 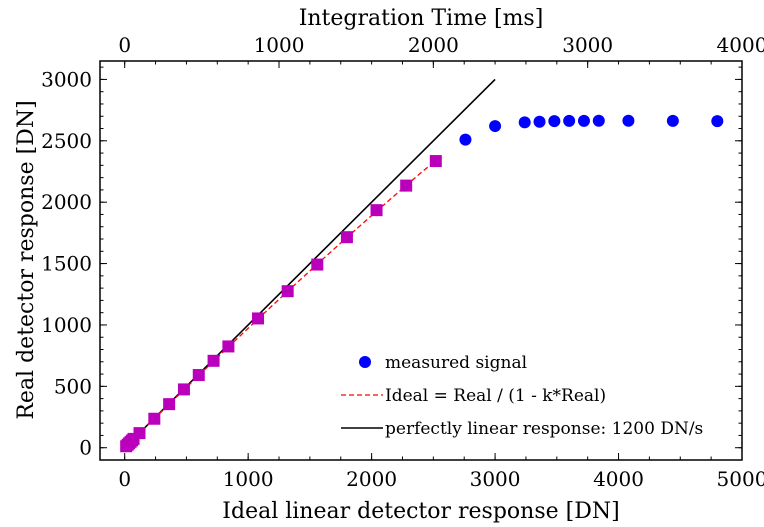 I want to click on x-tick-label: 1000, so click(x=248, y=479).